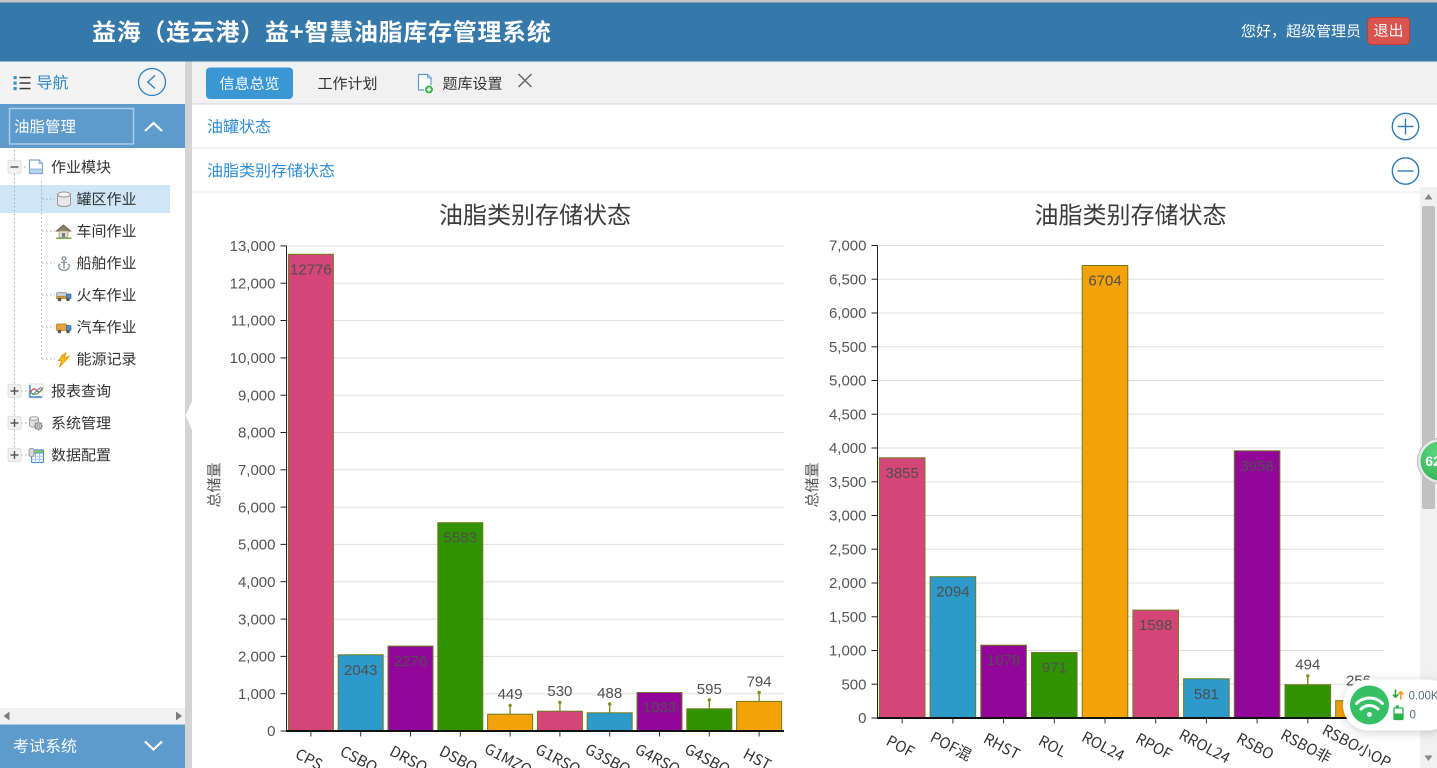 The width and height of the screenshot is (1437, 768). I want to click on svg-text: 5,500, so click(848, 347).